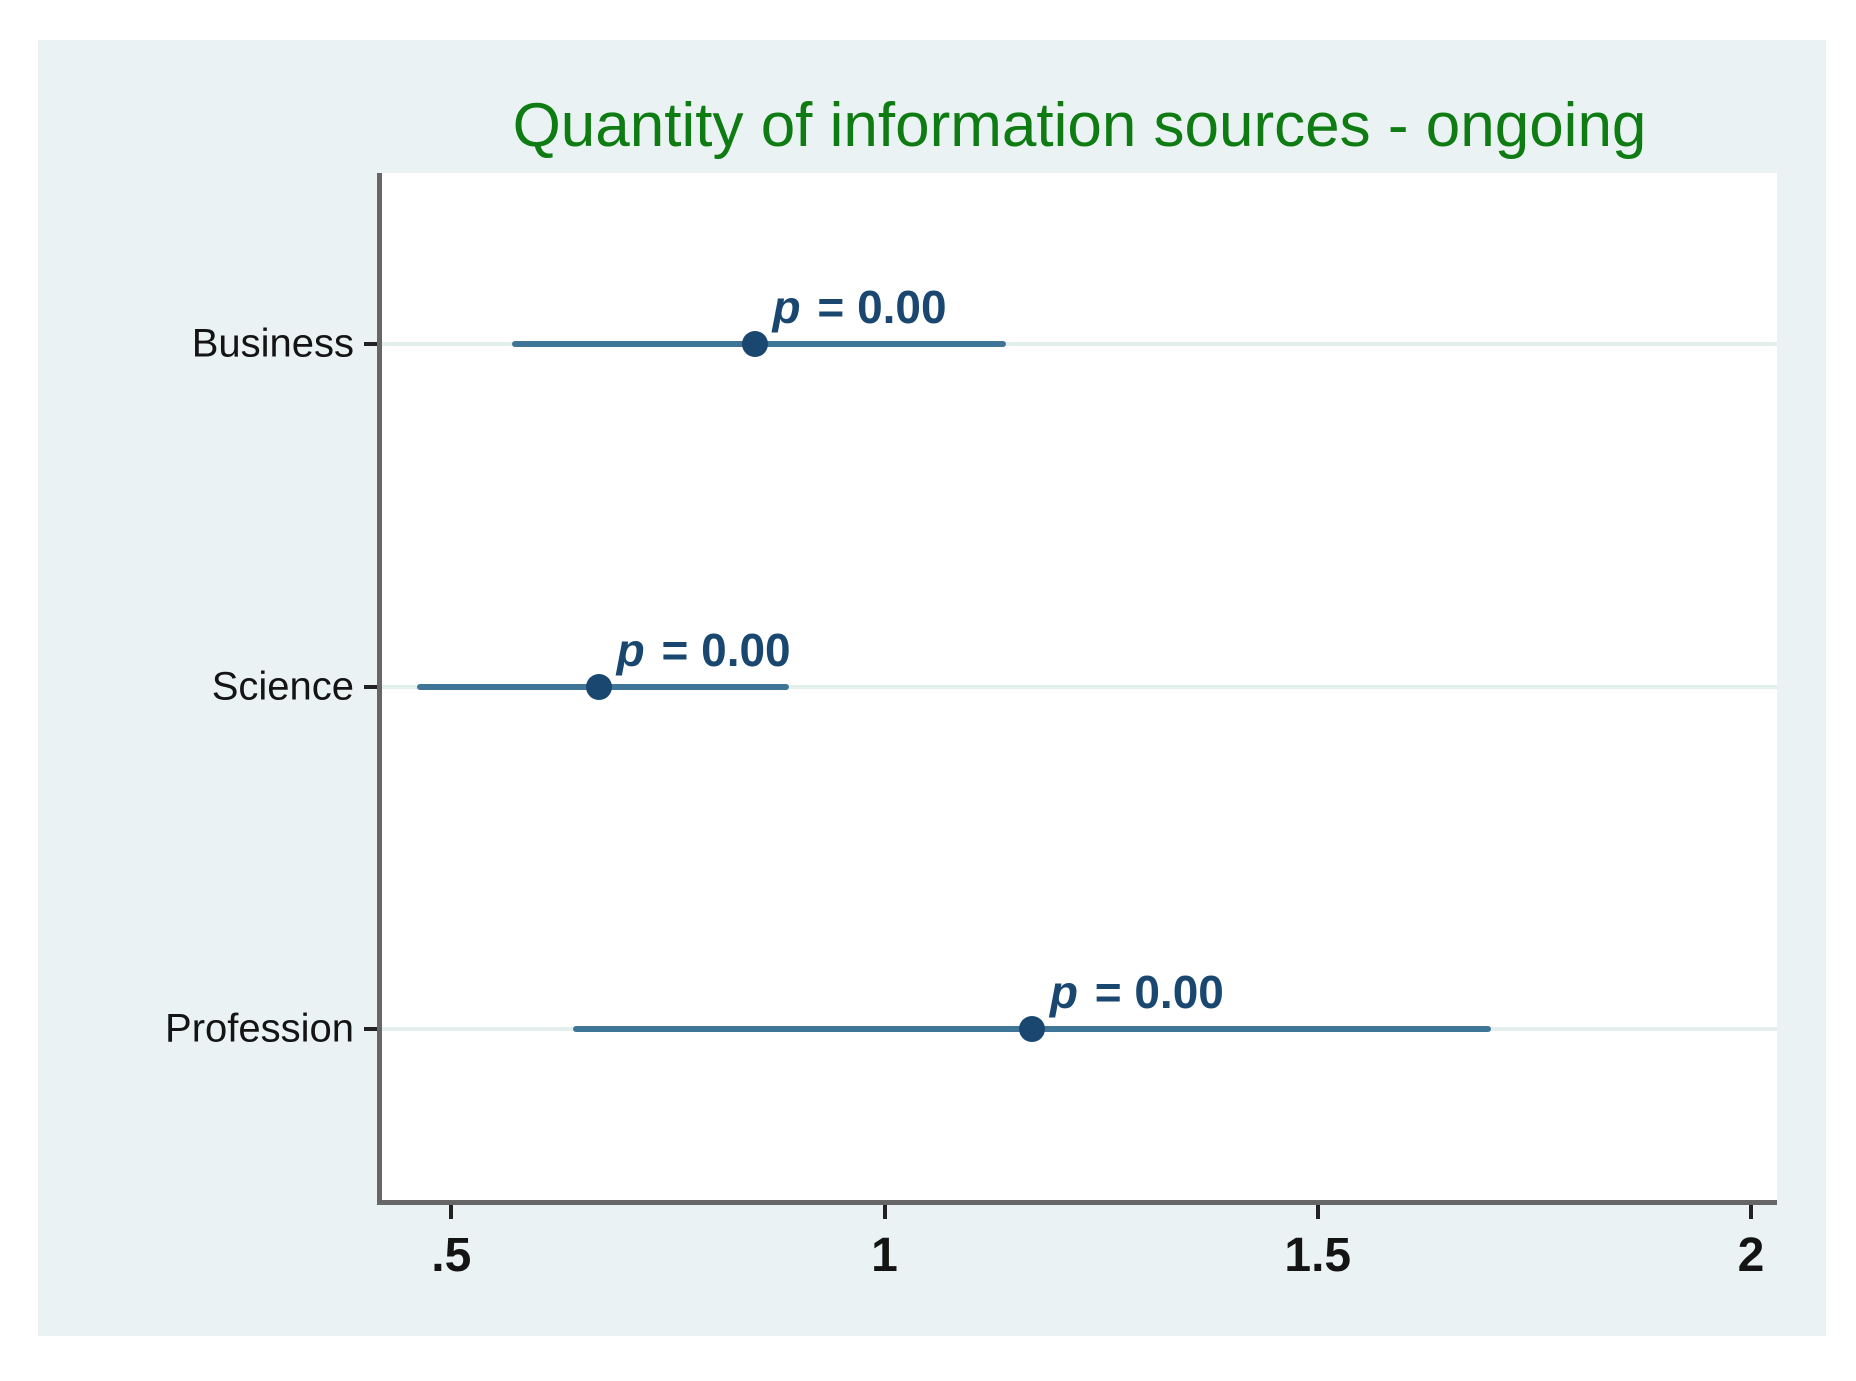 The width and height of the screenshot is (1856, 1381). I want to click on x-axis-tick-label: 1, so click(884, 1255).